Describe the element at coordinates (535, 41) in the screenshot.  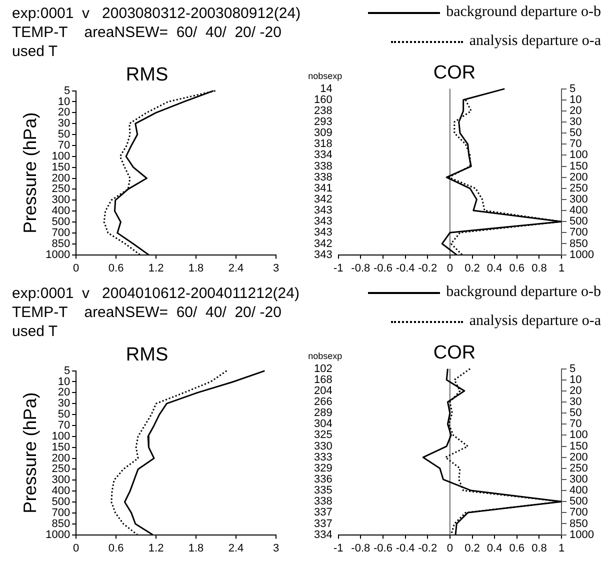
I see `legend-label: analysis departure o-a` at that location.